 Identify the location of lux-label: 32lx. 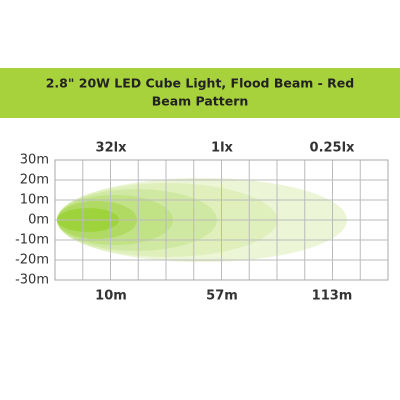
(112, 148).